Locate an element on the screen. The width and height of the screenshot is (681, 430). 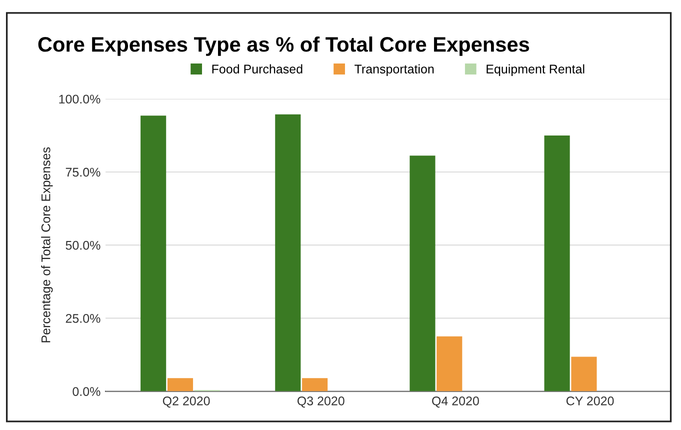
y-tick-label: 25.0% is located at coordinates (83, 318).